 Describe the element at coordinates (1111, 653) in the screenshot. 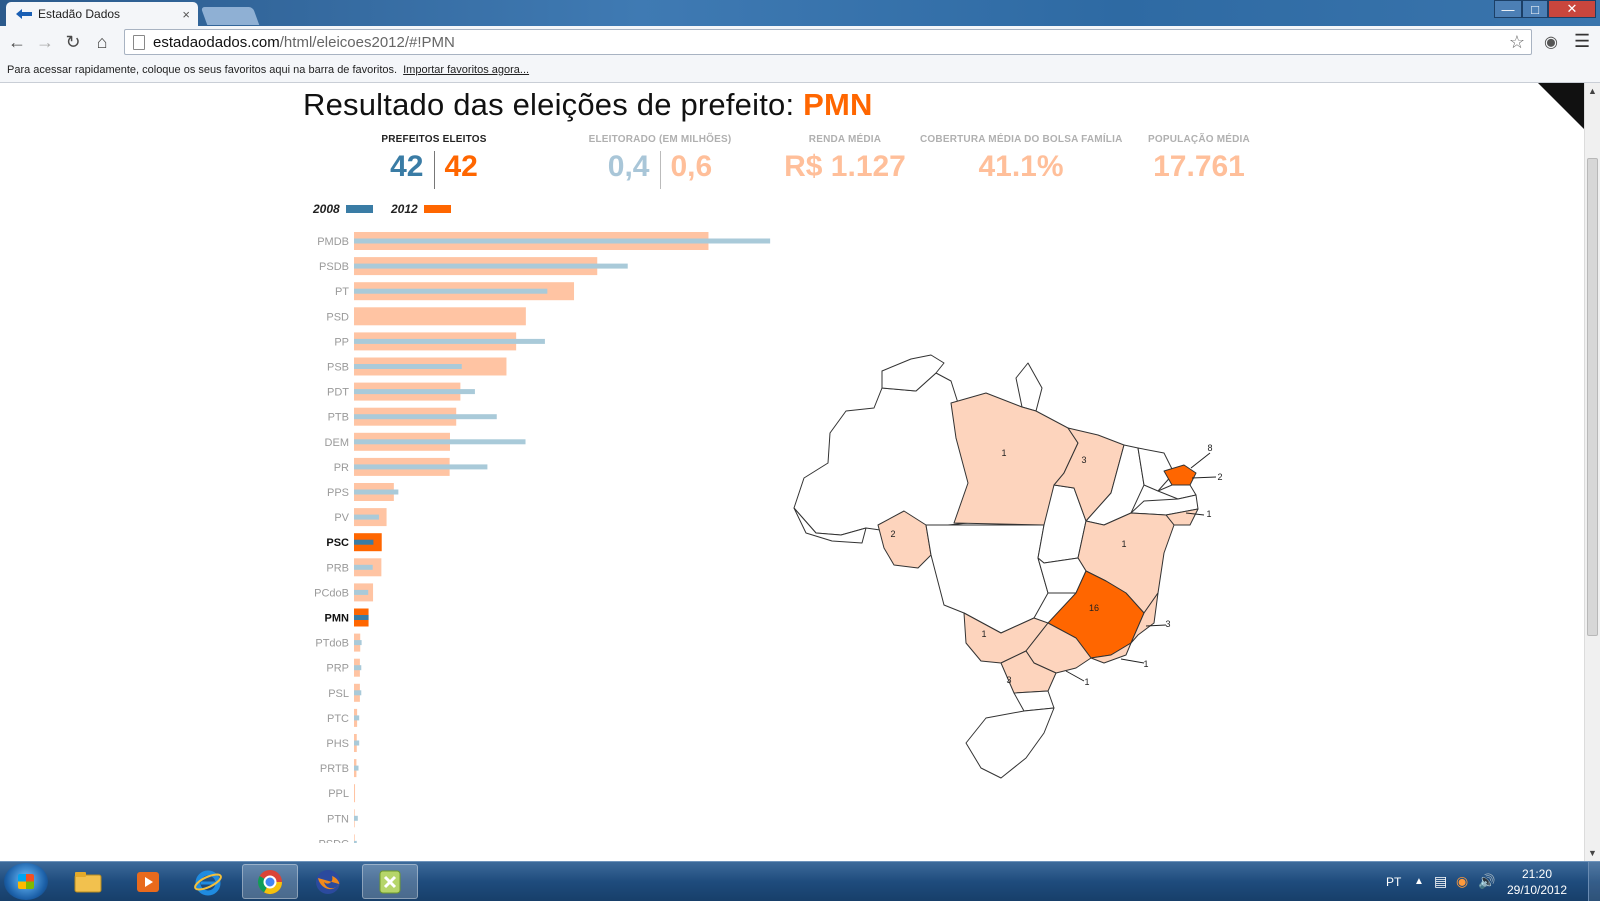

I see `map-state-rj` at that location.